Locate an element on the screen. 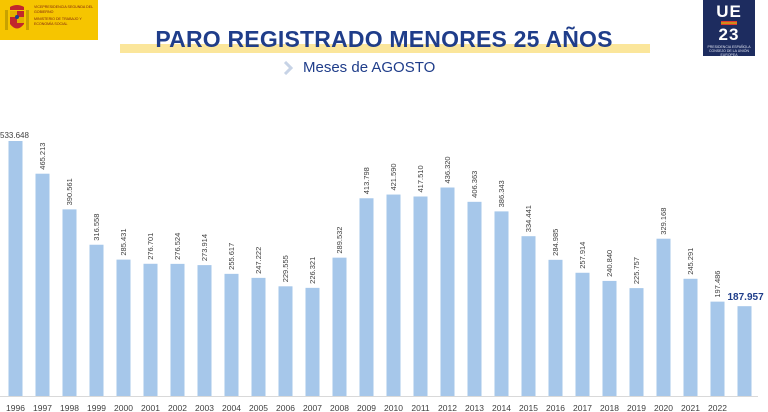 This screenshot has height=412, width=768. data-label: 285.431 is located at coordinates (123, 241).